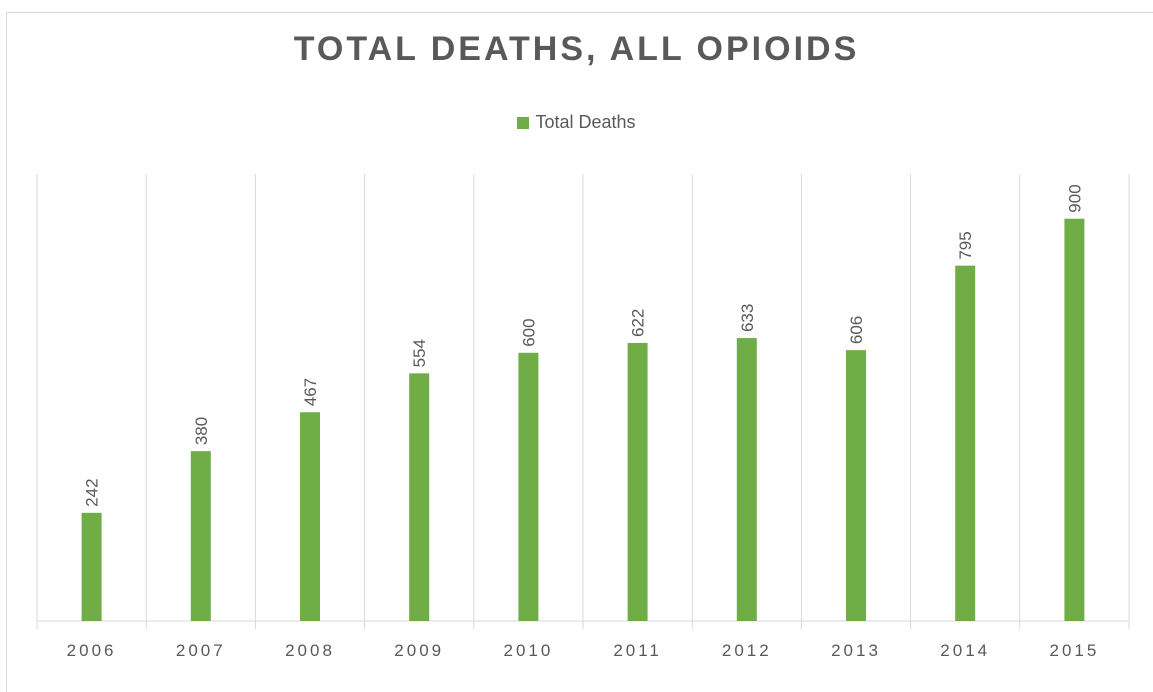  I want to click on data-label-2012: 633, so click(747, 318).